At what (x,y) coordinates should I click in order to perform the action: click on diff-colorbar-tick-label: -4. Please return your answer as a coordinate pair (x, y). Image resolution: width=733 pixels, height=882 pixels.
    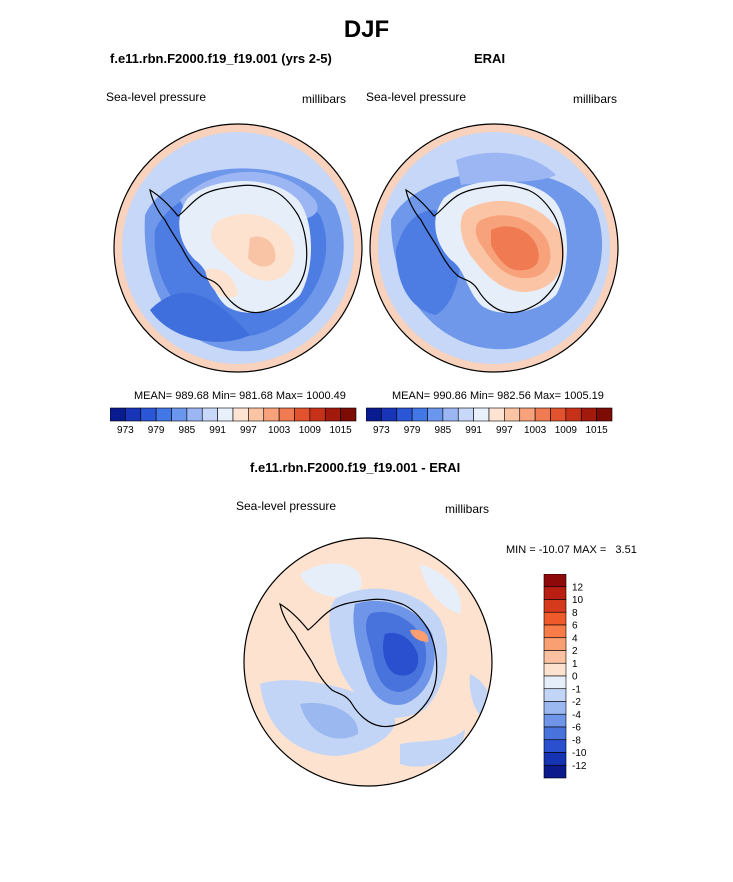
    Looking at the image, I should click on (576, 715).